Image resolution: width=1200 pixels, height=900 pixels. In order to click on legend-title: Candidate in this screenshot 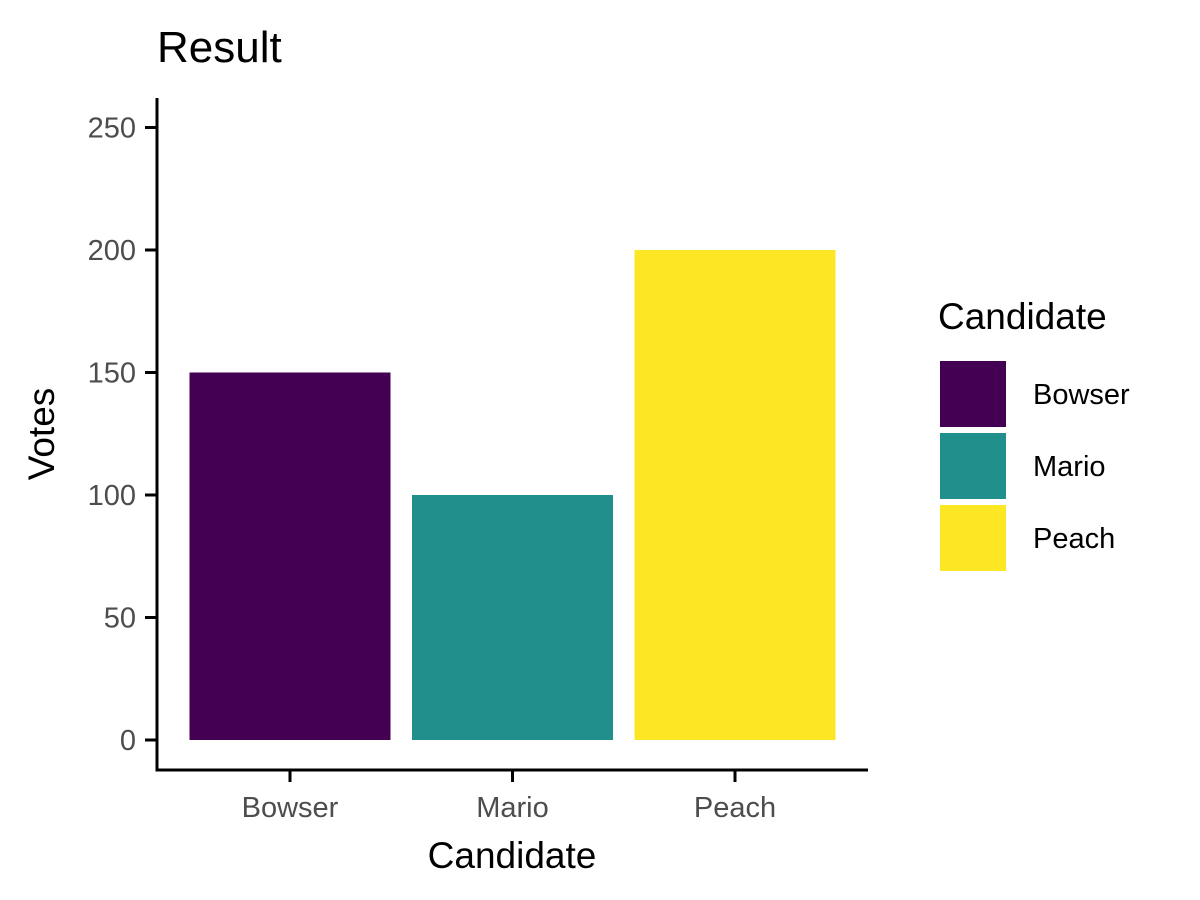, I will do `click(1022, 316)`.